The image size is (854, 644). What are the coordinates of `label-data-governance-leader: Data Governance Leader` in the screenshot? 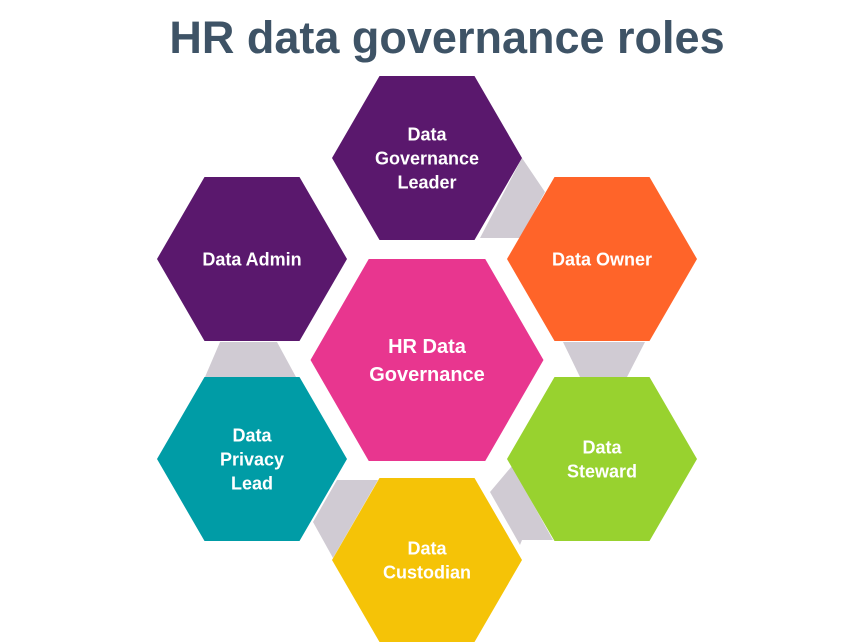 It's located at (427, 158).